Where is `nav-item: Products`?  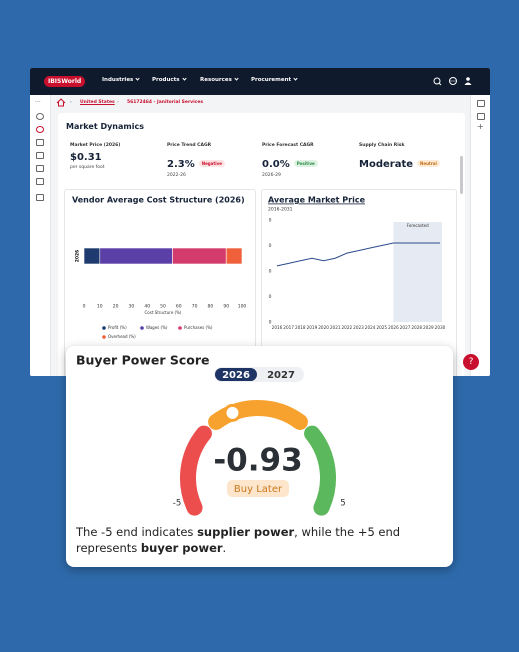 nav-item: Products is located at coordinates (169, 80).